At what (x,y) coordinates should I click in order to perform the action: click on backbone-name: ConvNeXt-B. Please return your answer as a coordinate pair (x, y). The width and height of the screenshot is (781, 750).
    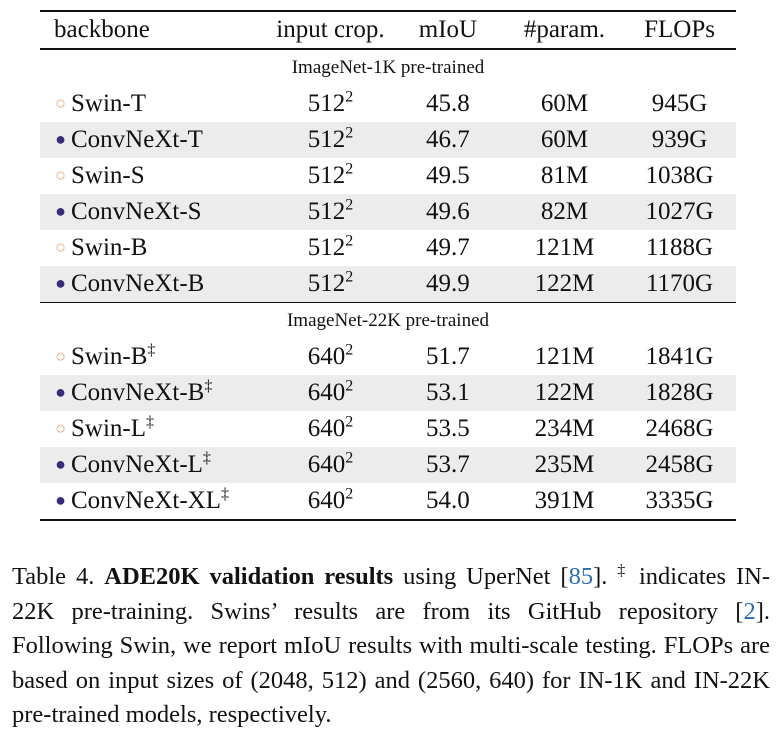
    Looking at the image, I should click on (138, 392).